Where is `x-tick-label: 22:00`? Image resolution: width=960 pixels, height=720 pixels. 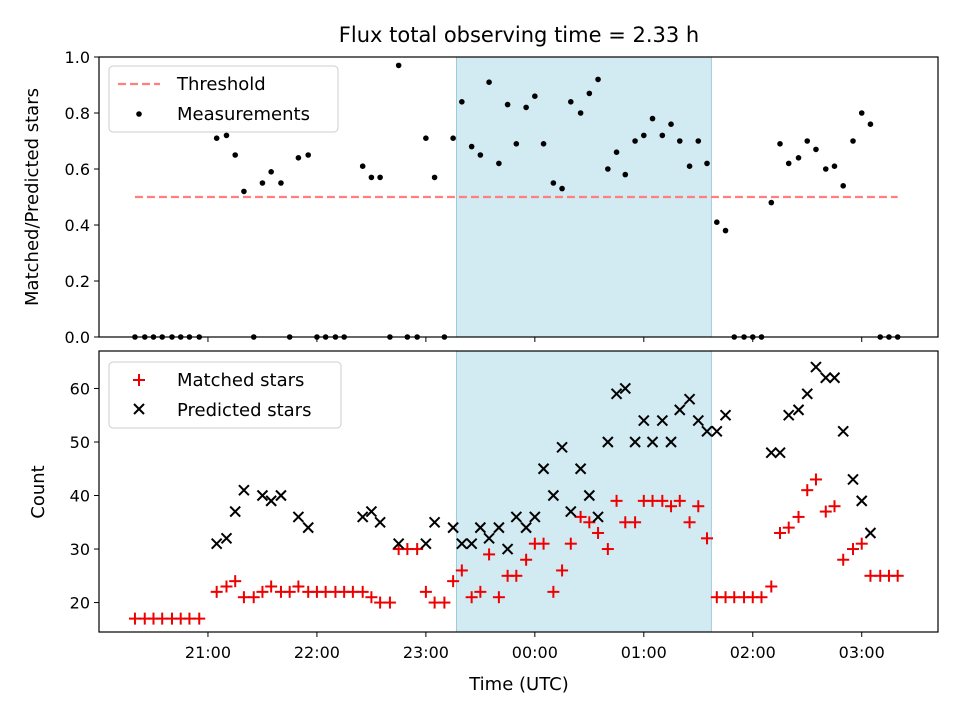 x-tick-label: 22:00 is located at coordinates (317, 652).